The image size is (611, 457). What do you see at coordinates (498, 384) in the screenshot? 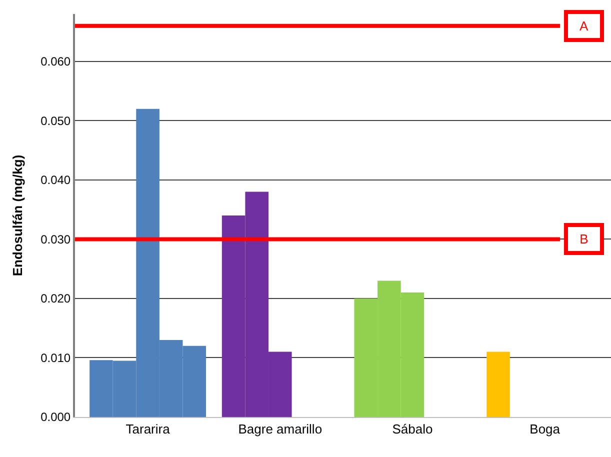
I see `bar` at bounding box center [498, 384].